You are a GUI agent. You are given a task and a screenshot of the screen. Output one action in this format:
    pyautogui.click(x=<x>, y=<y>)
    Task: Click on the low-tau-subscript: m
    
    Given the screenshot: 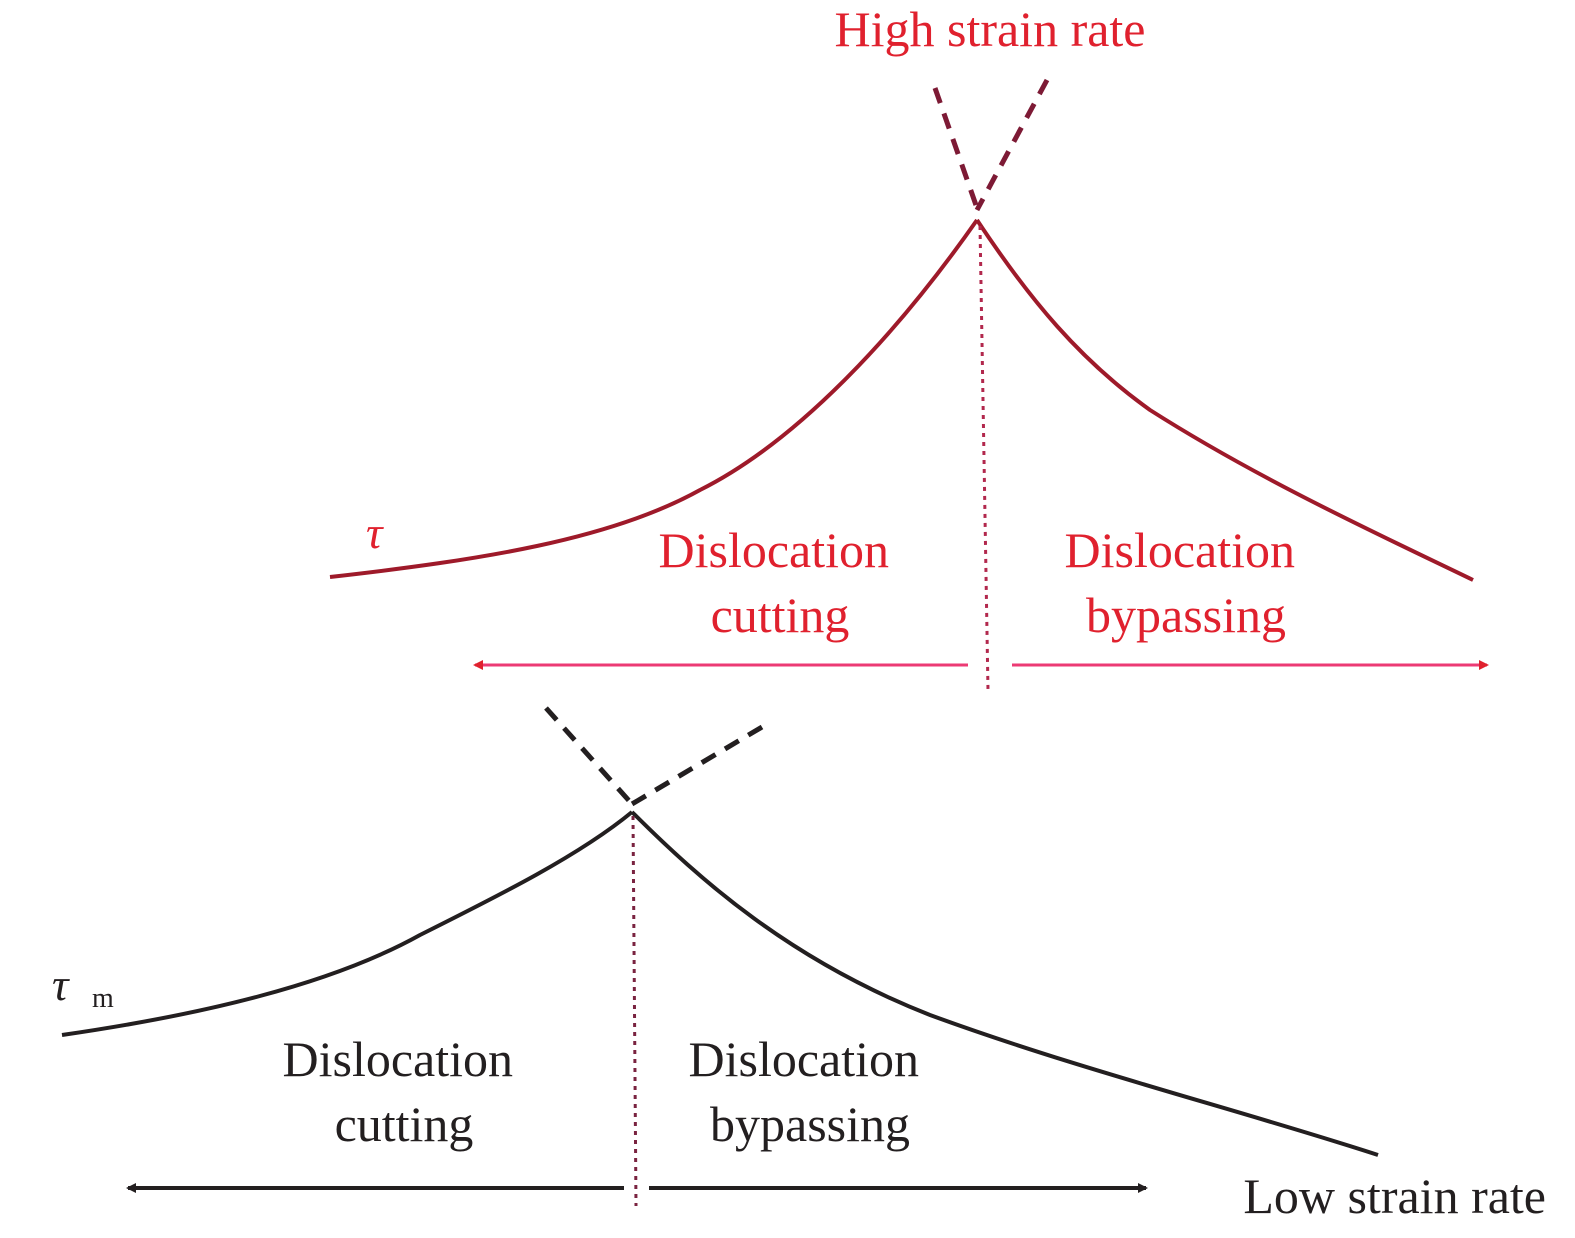 What is the action you would take?
    pyautogui.click(x=103, y=998)
    